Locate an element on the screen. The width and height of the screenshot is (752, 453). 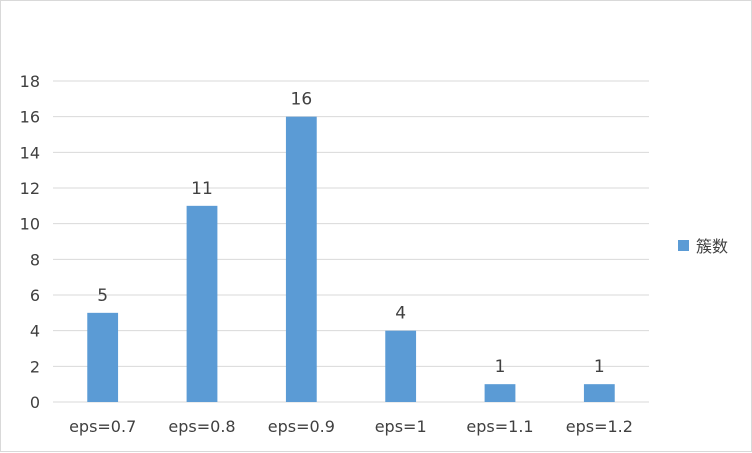
y-tick-label: 16 is located at coordinates (30, 117).